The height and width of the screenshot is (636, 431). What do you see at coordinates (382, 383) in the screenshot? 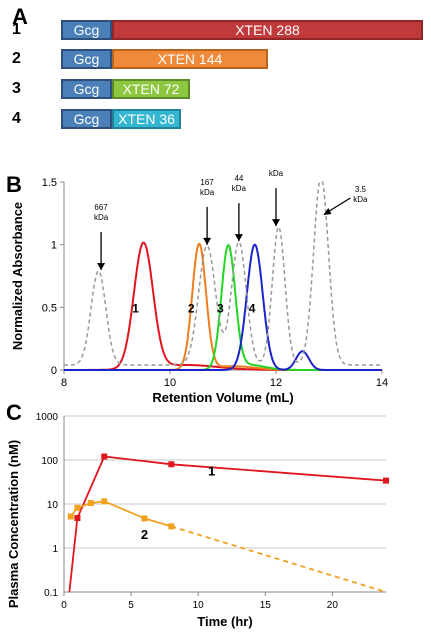
I see `x-tick-label: 14` at bounding box center [382, 383].